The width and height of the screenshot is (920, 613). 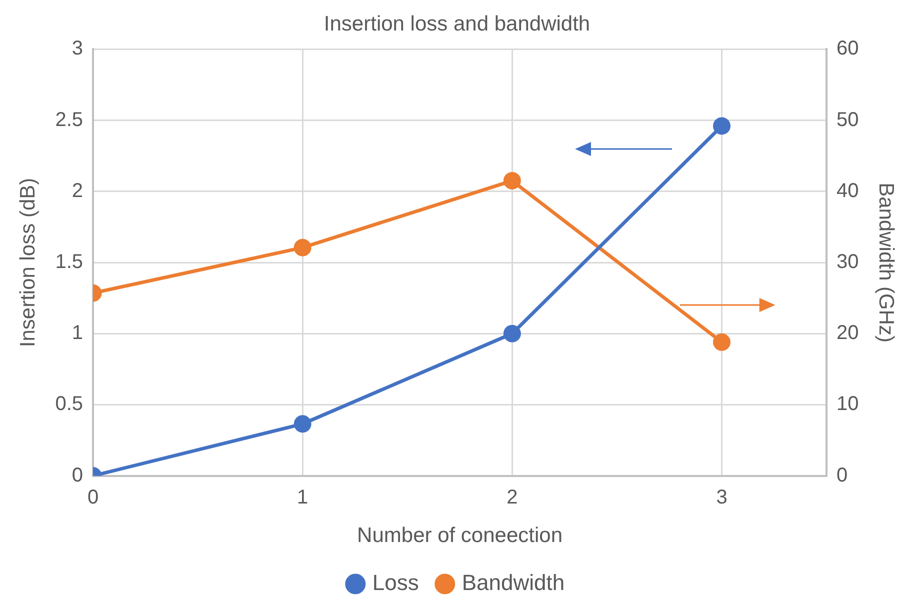 What do you see at coordinates (78, 49) in the screenshot?
I see `y-tick-label: 3` at bounding box center [78, 49].